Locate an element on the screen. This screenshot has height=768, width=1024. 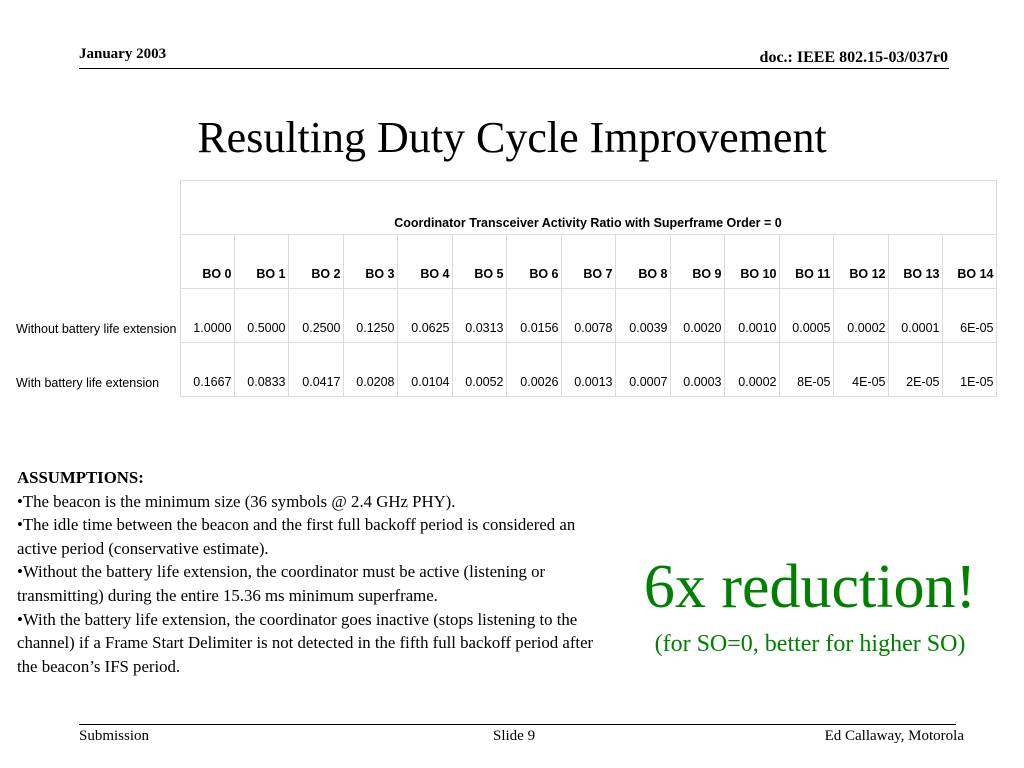
table-cell: 0.0020 is located at coordinates (697, 315).